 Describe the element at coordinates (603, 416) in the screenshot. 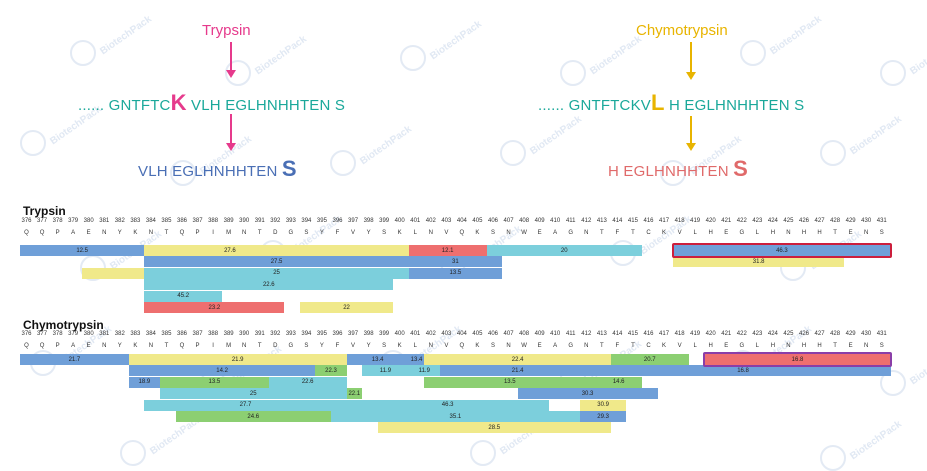

I see `peptide-segment: 29.3` at that location.